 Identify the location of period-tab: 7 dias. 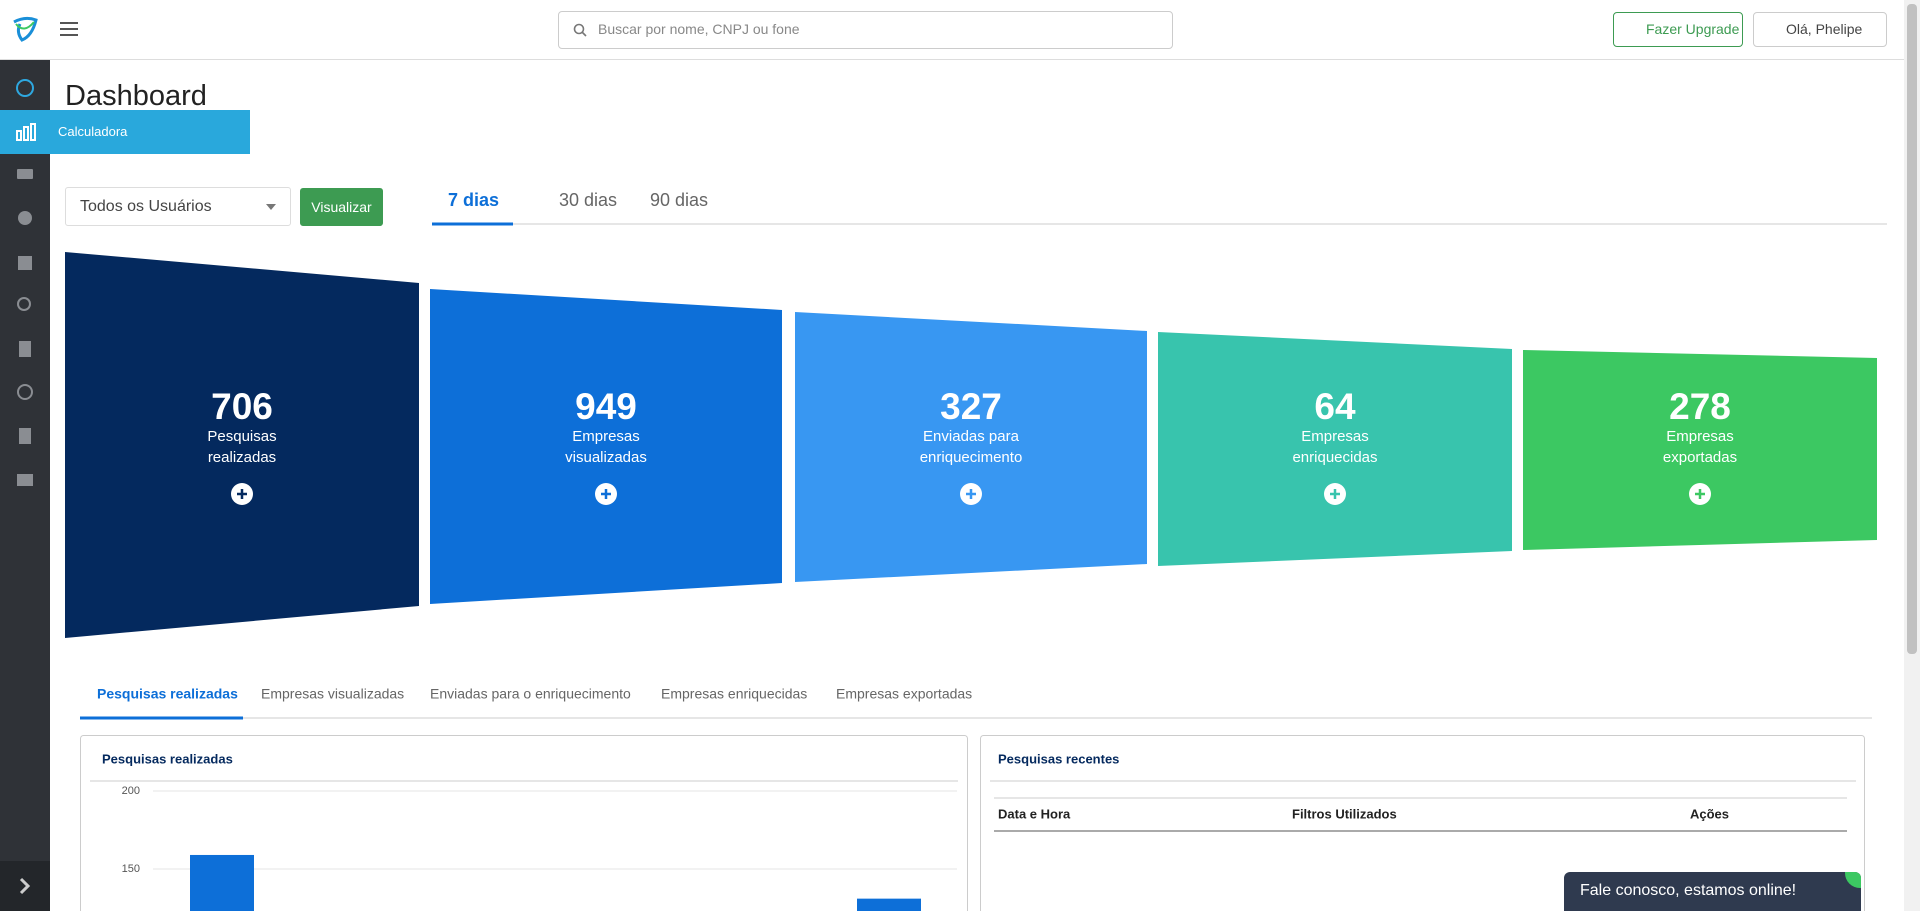
(473, 200).